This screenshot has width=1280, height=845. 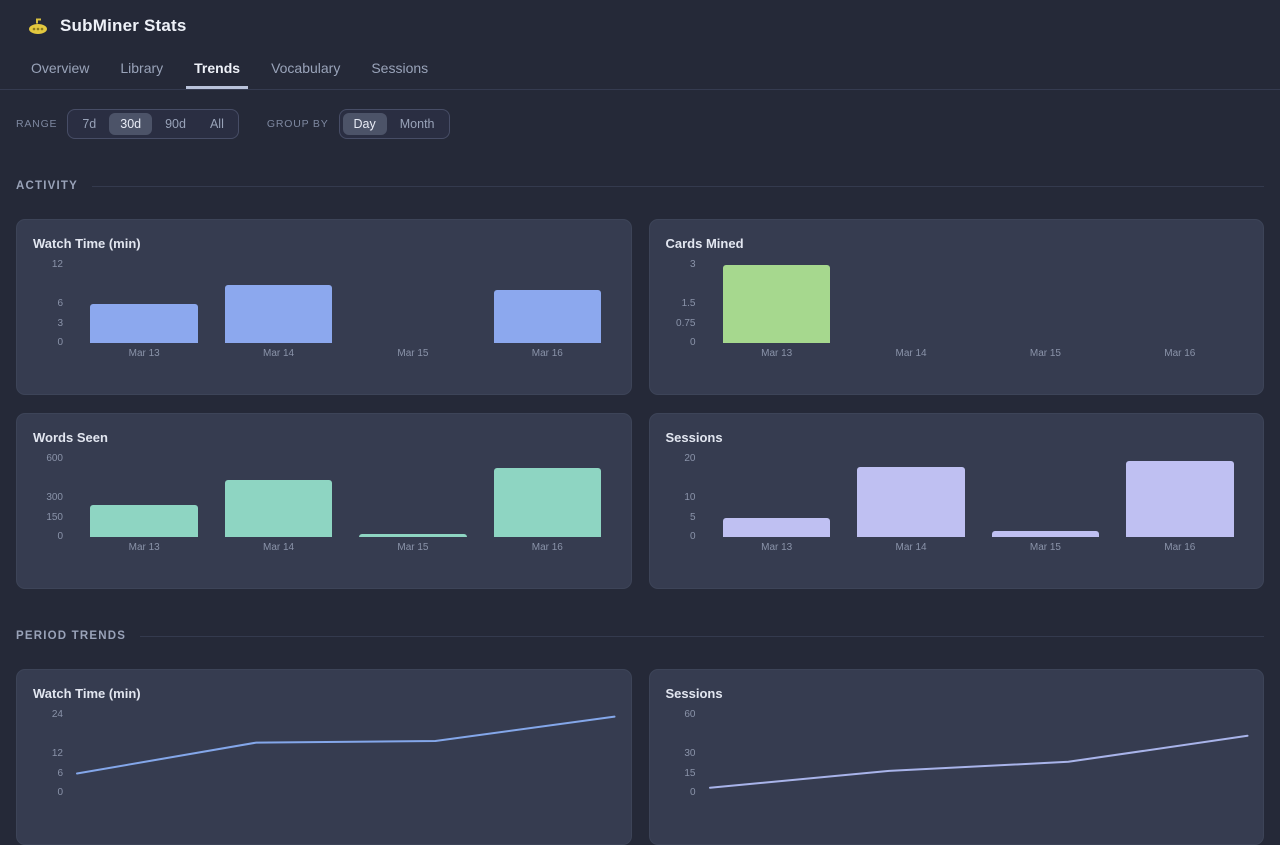 I want to click on y-tick-label: 20, so click(x=690, y=458).